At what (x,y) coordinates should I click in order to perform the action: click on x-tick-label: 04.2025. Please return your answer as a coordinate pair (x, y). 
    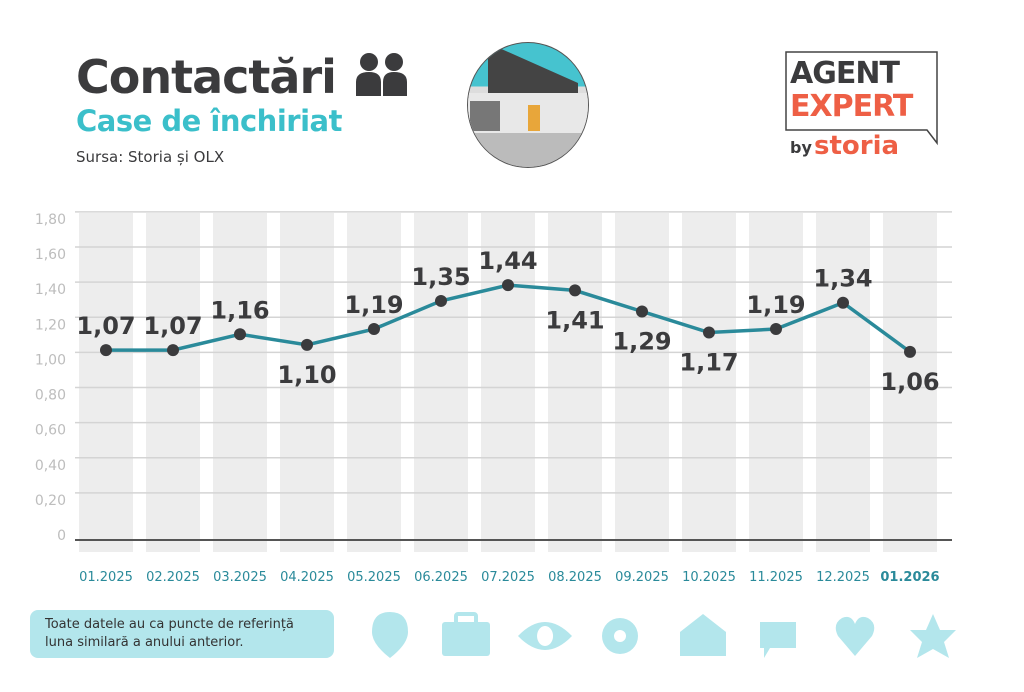
    Looking at the image, I should click on (307, 577).